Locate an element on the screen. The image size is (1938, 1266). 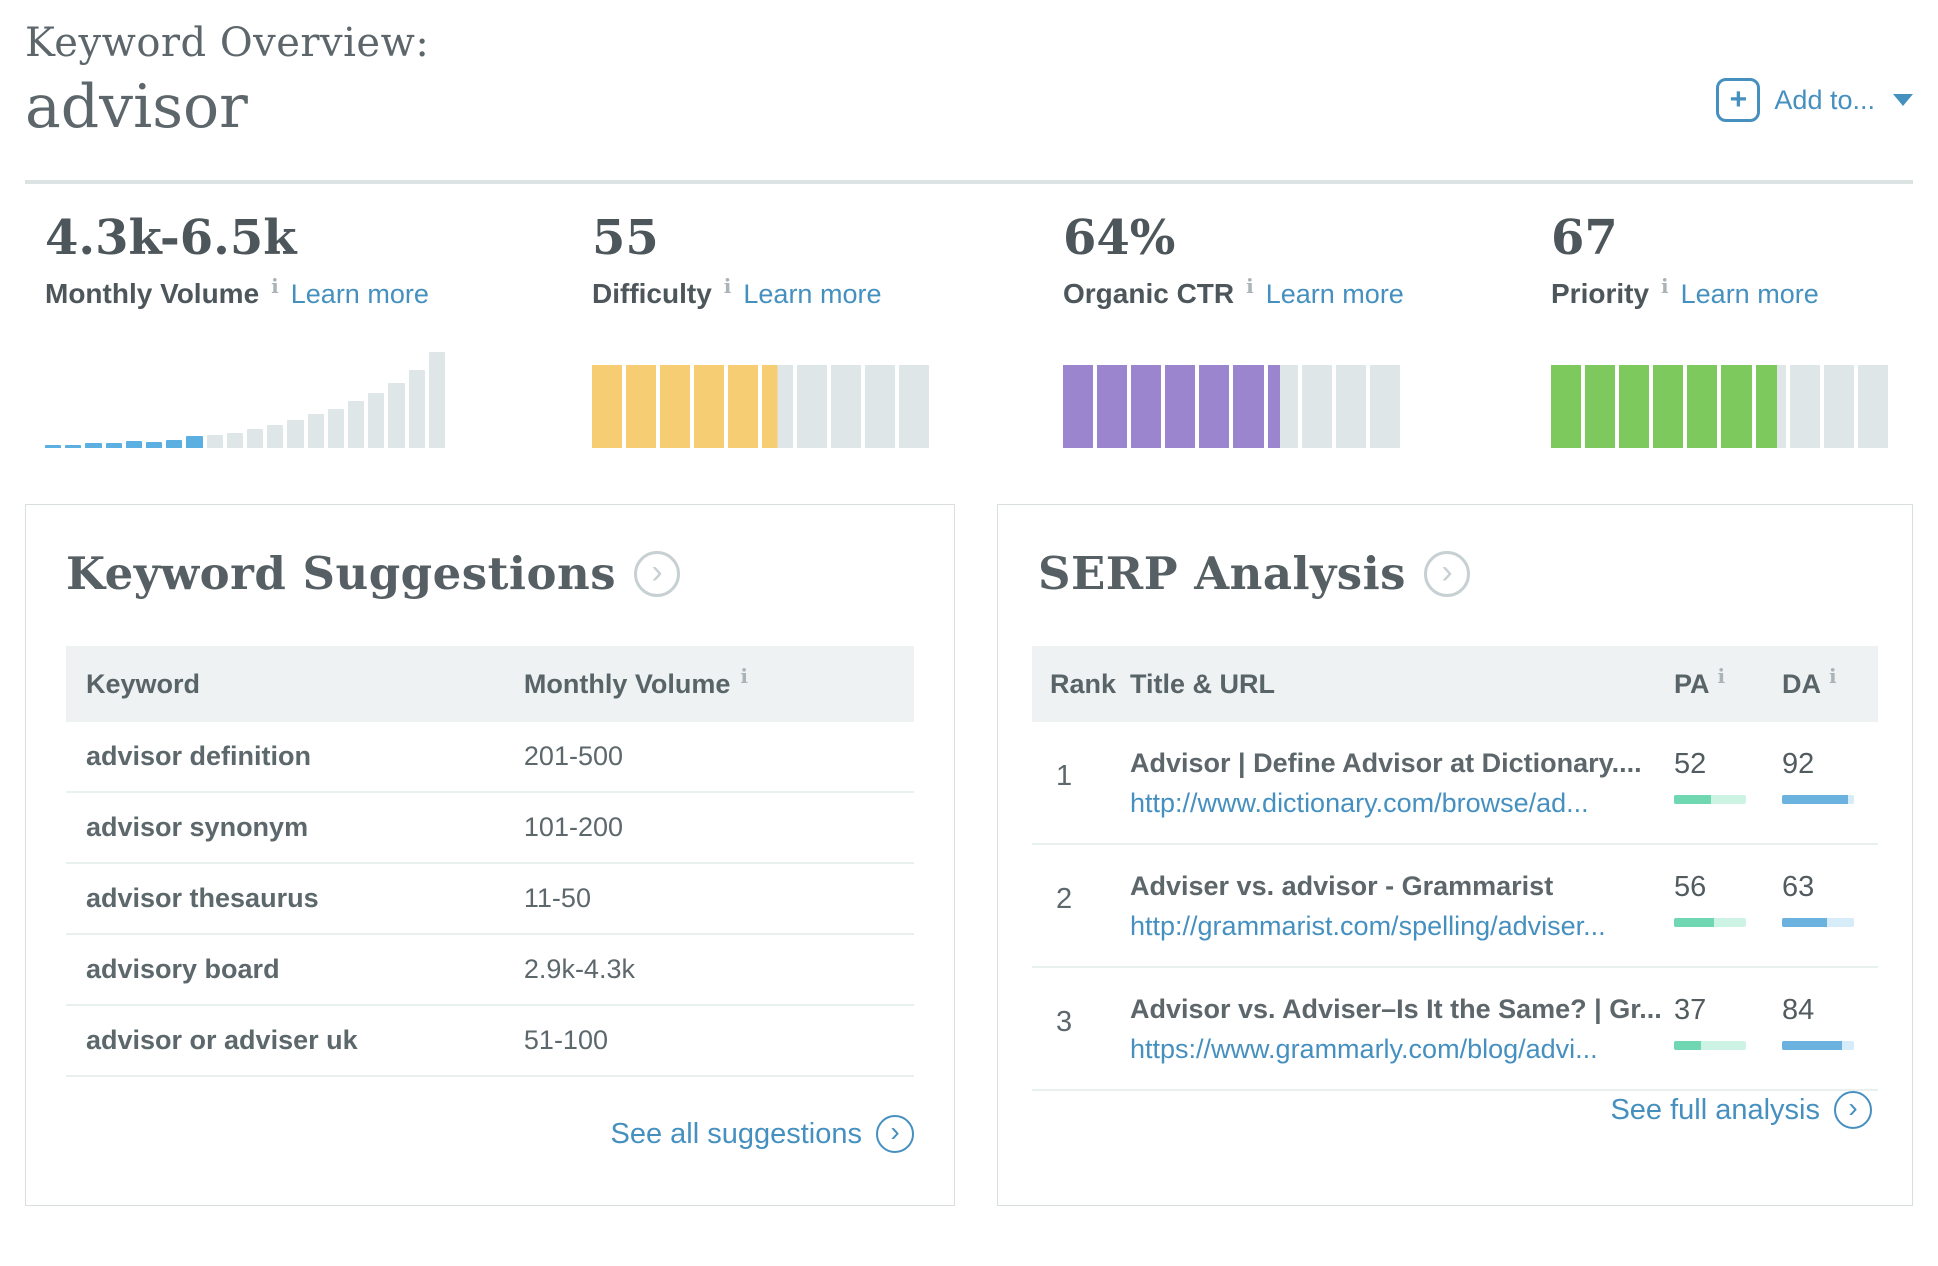
page-title-keyword: advisor is located at coordinates (136, 107).